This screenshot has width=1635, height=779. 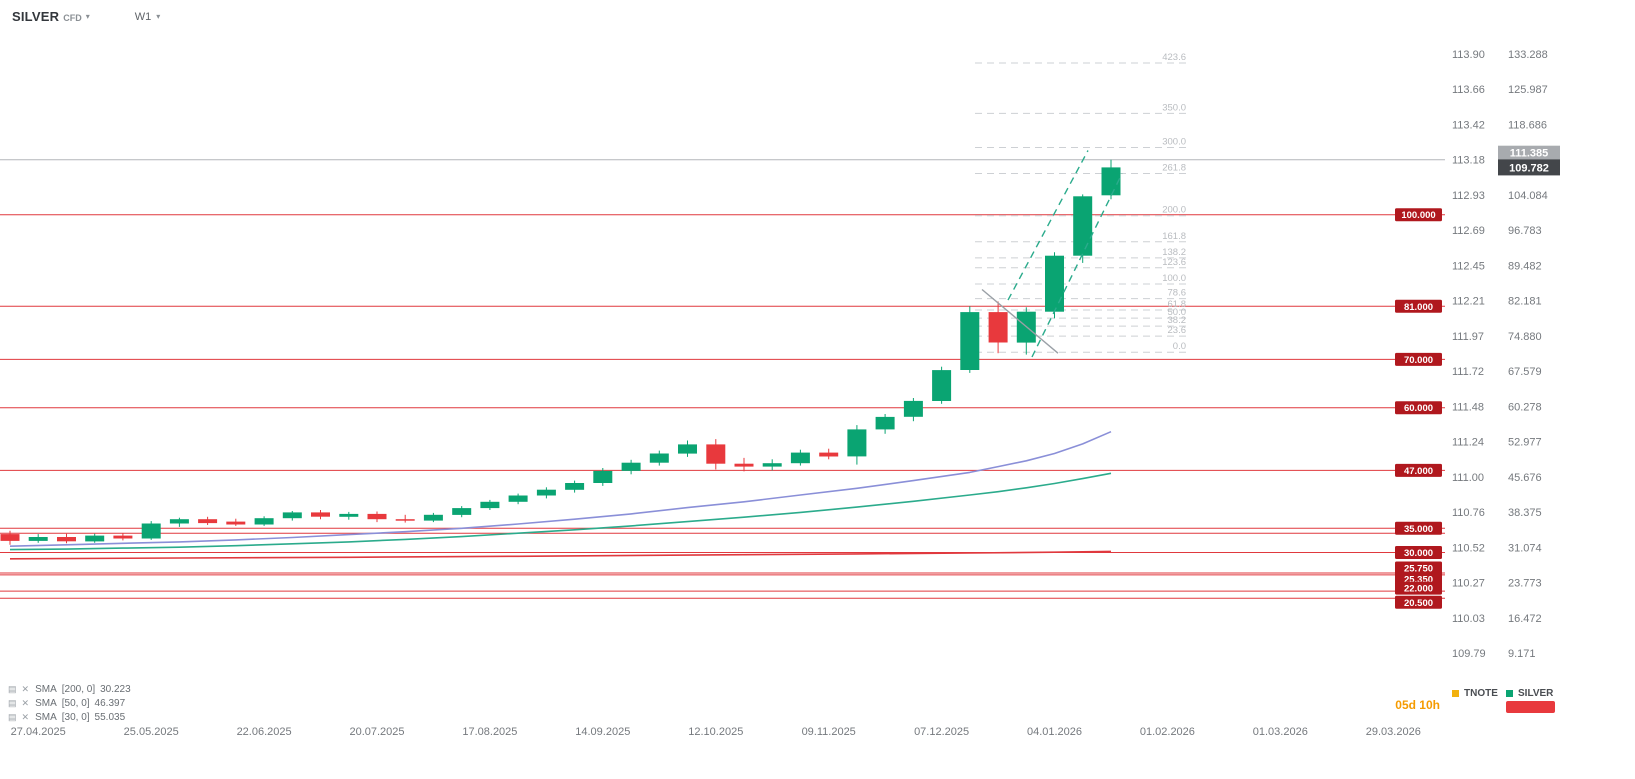 I want to click on svg-text: 47.000, so click(x=1418, y=471).